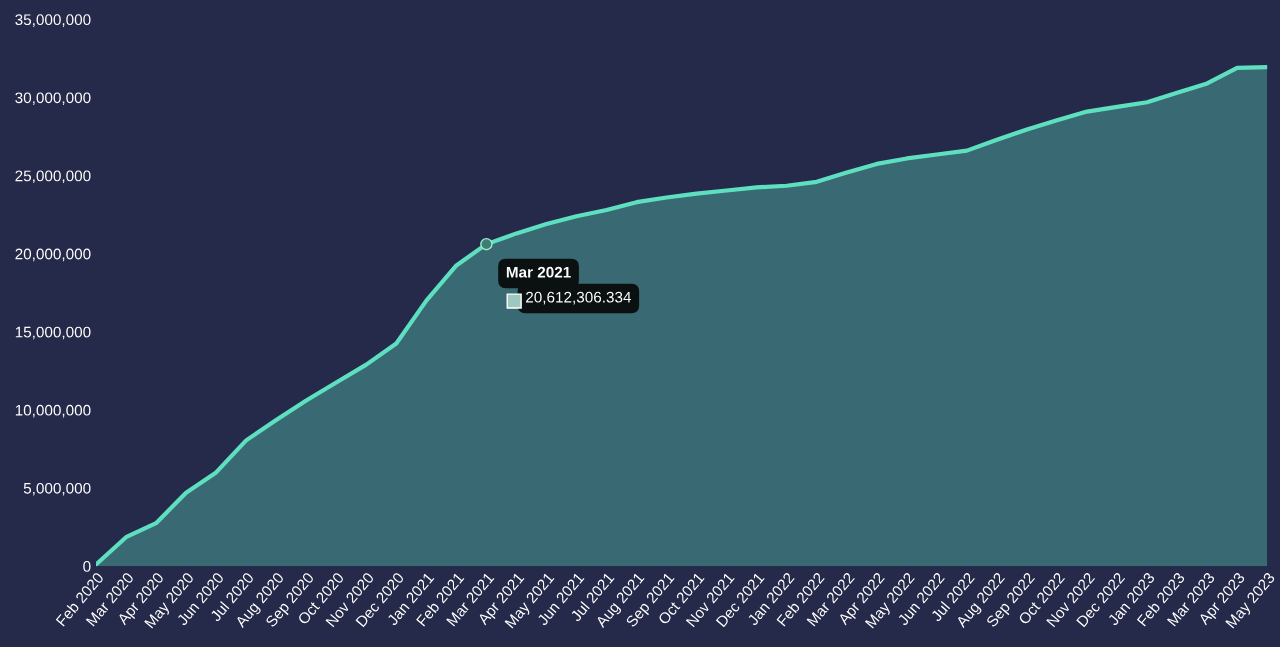 The image size is (1280, 647). I want to click on y-tick-label: 20,000,000, so click(53, 255).